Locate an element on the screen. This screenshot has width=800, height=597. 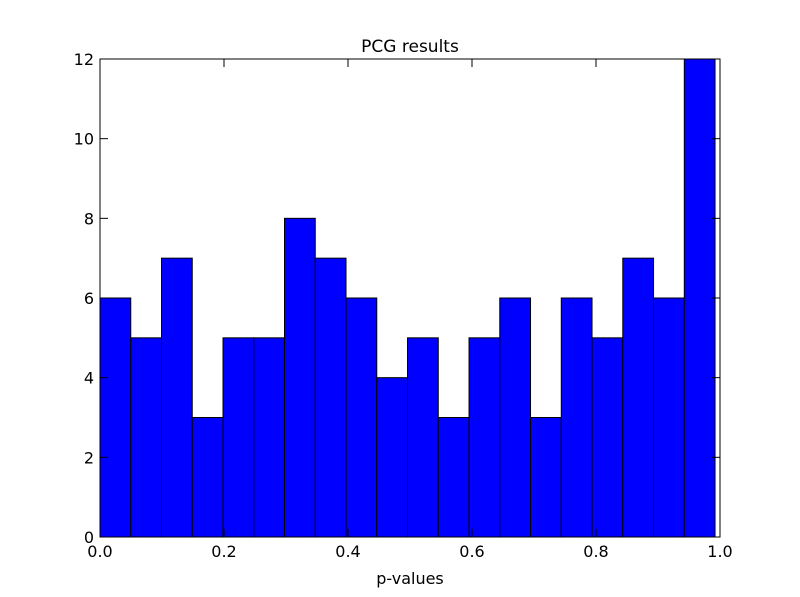
y-tick-label: 6 is located at coordinates (89, 298).